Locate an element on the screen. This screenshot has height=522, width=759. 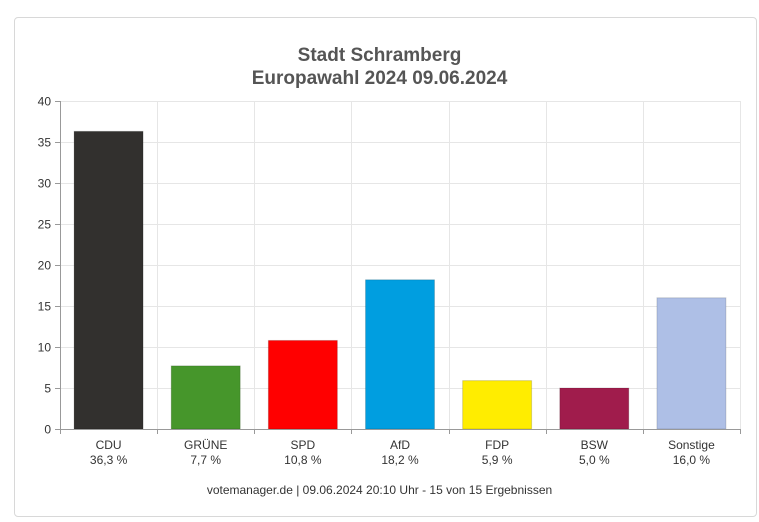
x-tick-label: Sonstige is located at coordinates (691, 445).